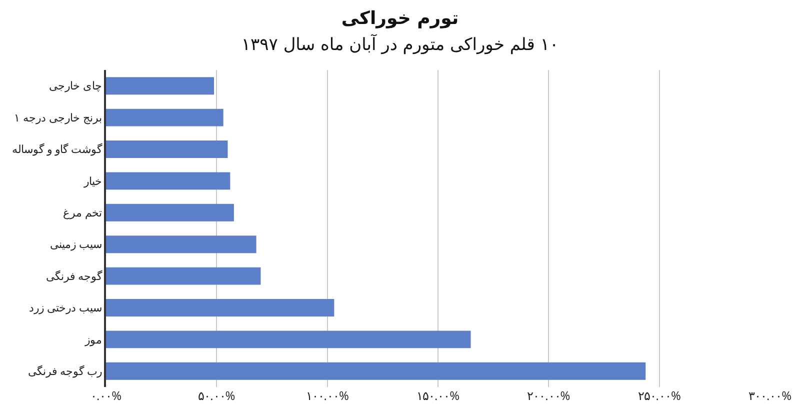  What do you see at coordinates (58, 118) in the screenshot?
I see `y-tick-label: برنج خارجی درجه ۱` at bounding box center [58, 118].